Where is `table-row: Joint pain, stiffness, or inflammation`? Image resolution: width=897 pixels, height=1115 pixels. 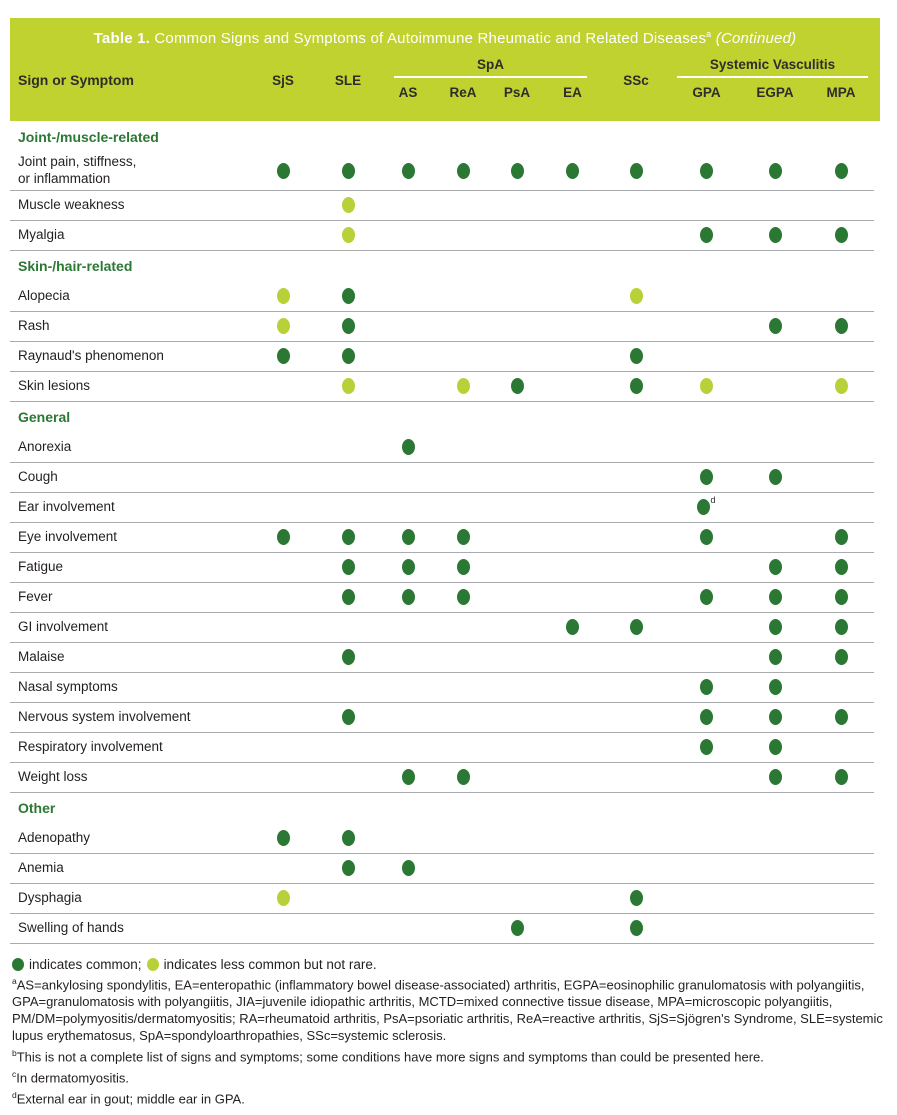
table-row: Joint pain, stiffness, or inflammation is located at coordinates (442, 171).